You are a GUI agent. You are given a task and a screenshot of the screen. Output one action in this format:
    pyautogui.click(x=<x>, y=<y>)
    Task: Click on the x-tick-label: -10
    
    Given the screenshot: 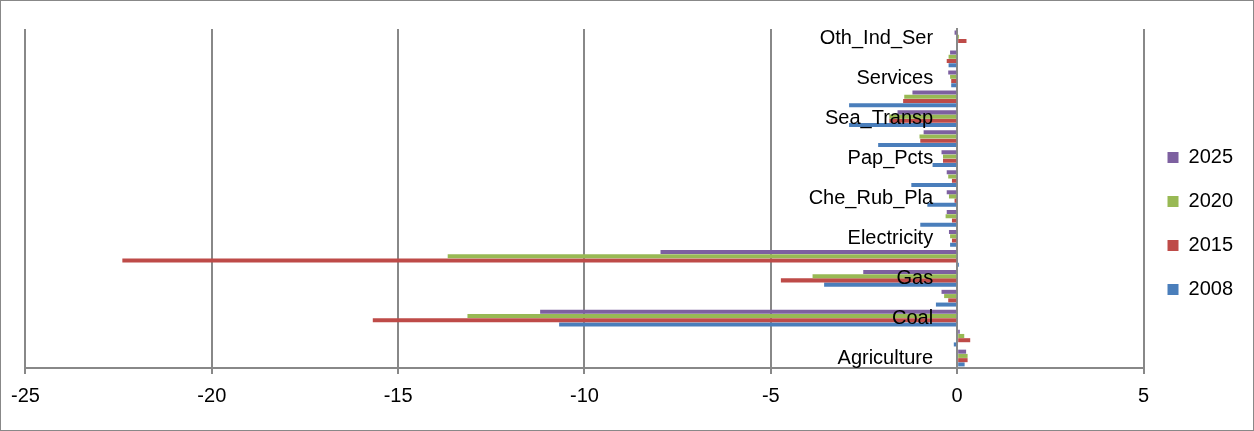 What is the action you would take?
    pyautogui.click(x=584, y=394)
    